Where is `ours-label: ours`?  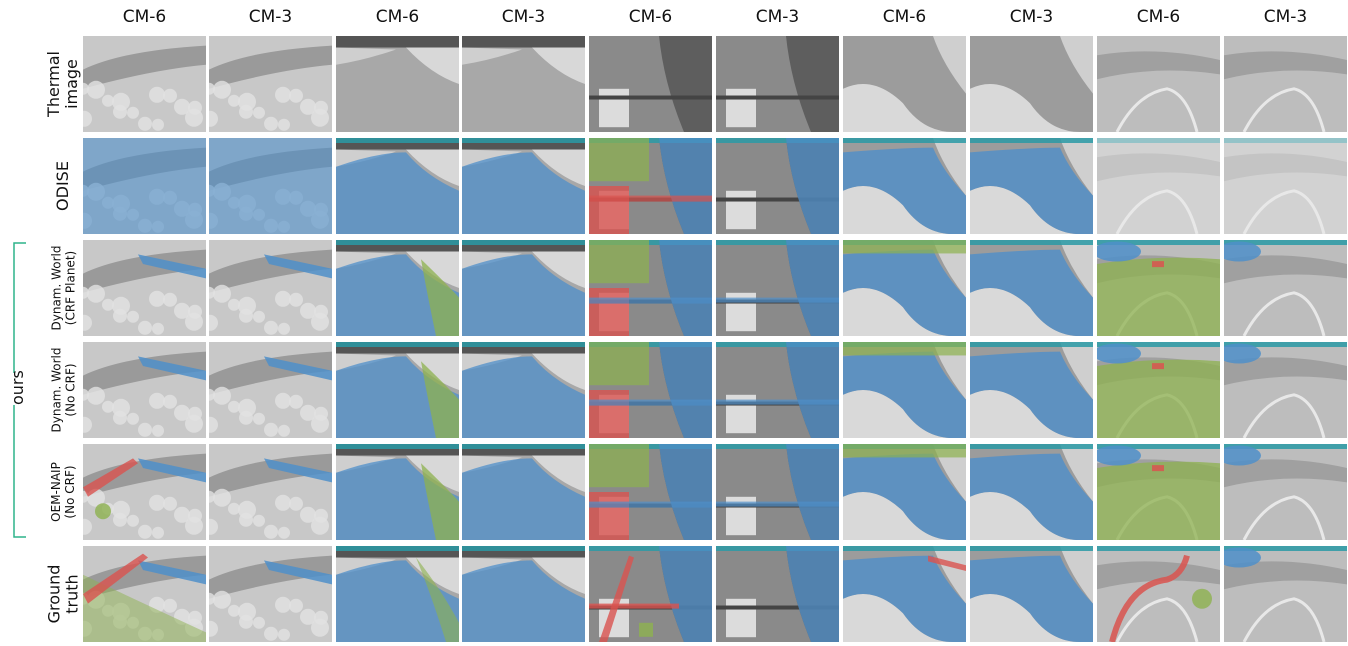
ours-label: ours is located at coordinates (18, 387).